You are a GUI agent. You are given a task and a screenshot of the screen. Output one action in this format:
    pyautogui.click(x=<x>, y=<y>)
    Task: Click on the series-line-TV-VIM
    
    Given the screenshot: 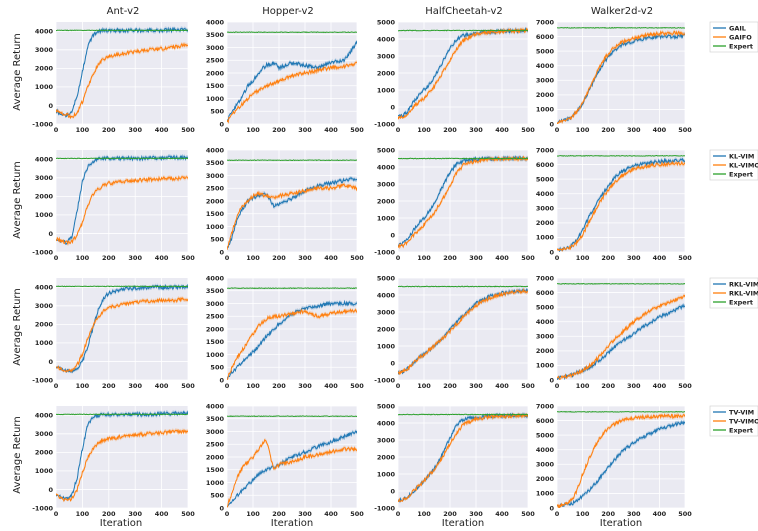 What is the action you would take?
    pyautogui.click(x=621, y=463)
    